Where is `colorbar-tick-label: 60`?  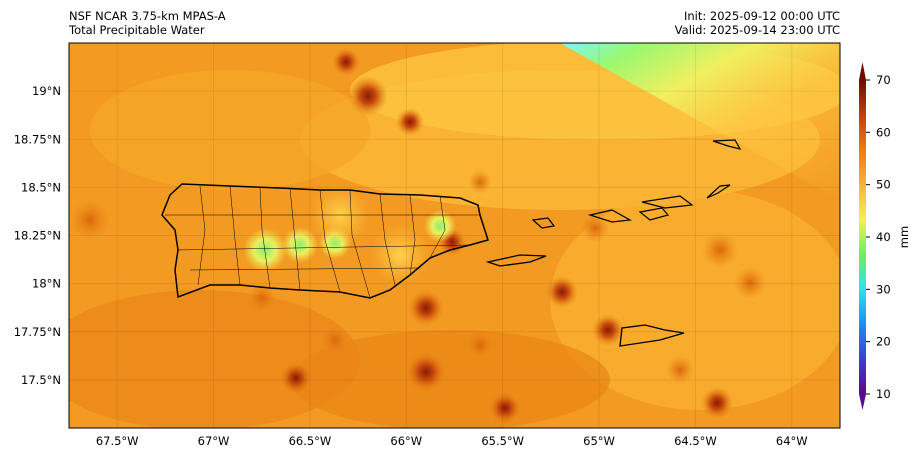
colorbar-tick-label: 60 is located at coordinates (883, 132).